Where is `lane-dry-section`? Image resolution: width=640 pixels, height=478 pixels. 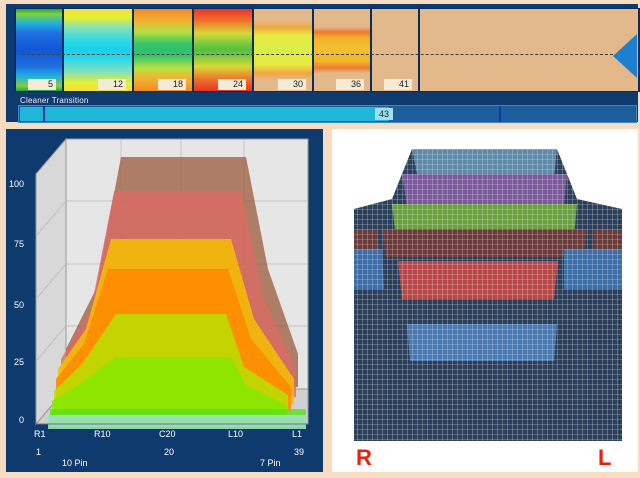 lane-dry-section is located at coordinates (529, 50).